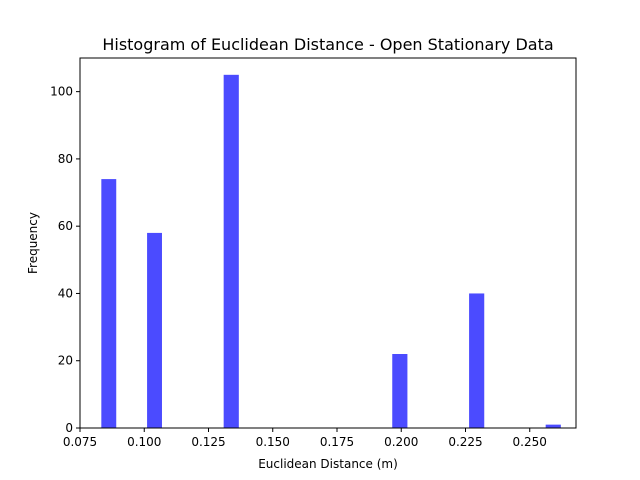 Image resolution: width=640 pixels, height=480 pixels. Describe the element at coordinates (33, 243) in the screenshot. I see `y-axis-label: Frequency` at that location.